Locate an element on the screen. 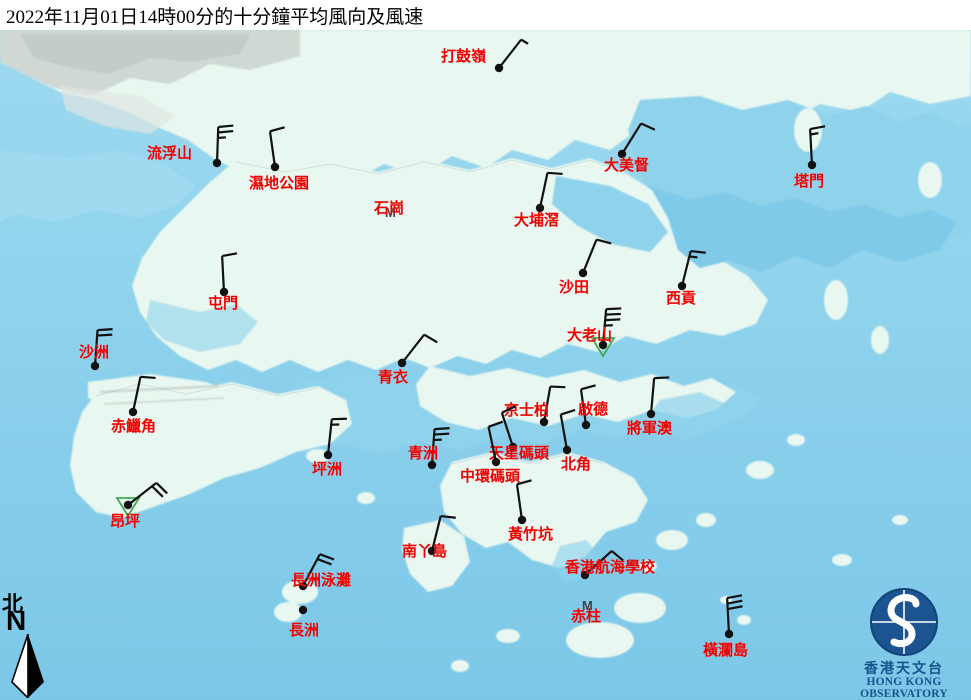 The image size is (971, 700). station-label: 赤柱 is located at coordinates (586, 617).